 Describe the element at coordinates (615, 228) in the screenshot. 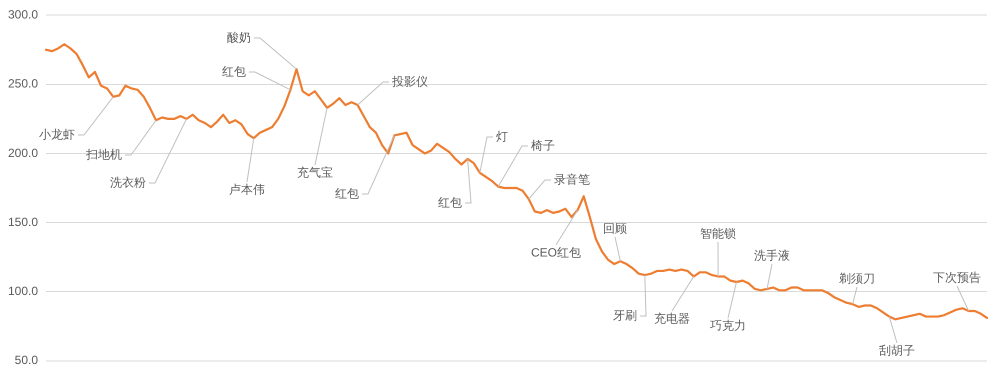

I see `annotation: 回顾` at that location.